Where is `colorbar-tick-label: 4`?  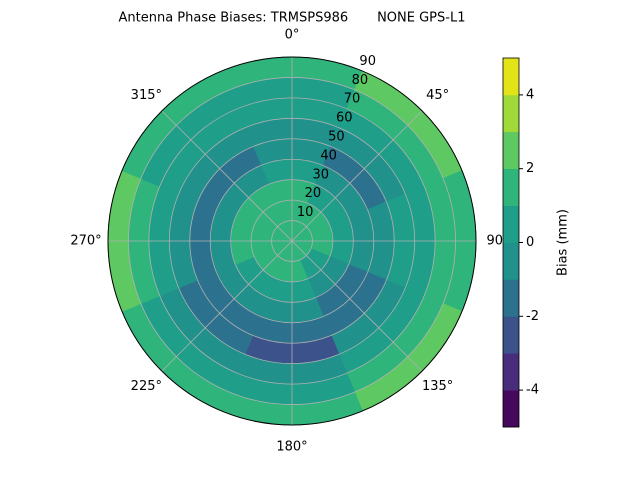 colorbar-tick-label: 4 is located at coordinates (530, 94).